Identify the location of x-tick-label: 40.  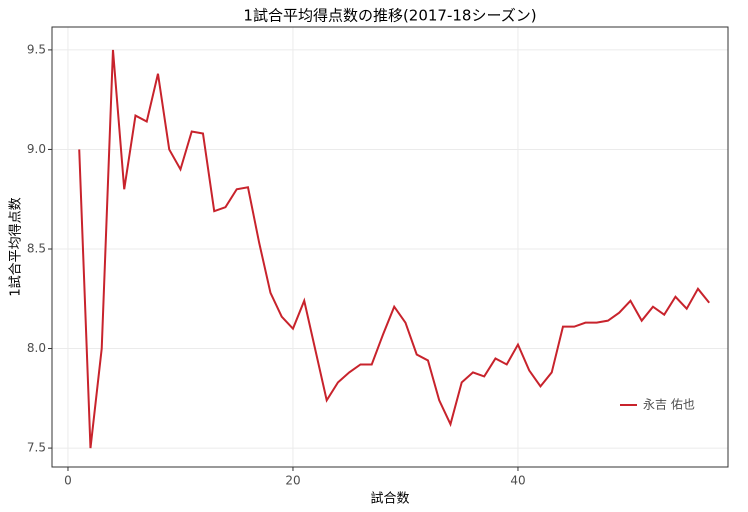
(517, 481).